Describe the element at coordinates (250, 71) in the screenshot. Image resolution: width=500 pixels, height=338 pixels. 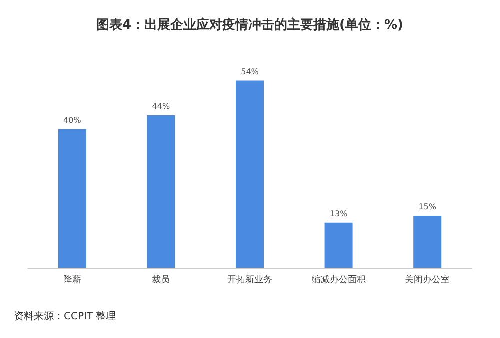
I see `data-label: 54%` at that location.